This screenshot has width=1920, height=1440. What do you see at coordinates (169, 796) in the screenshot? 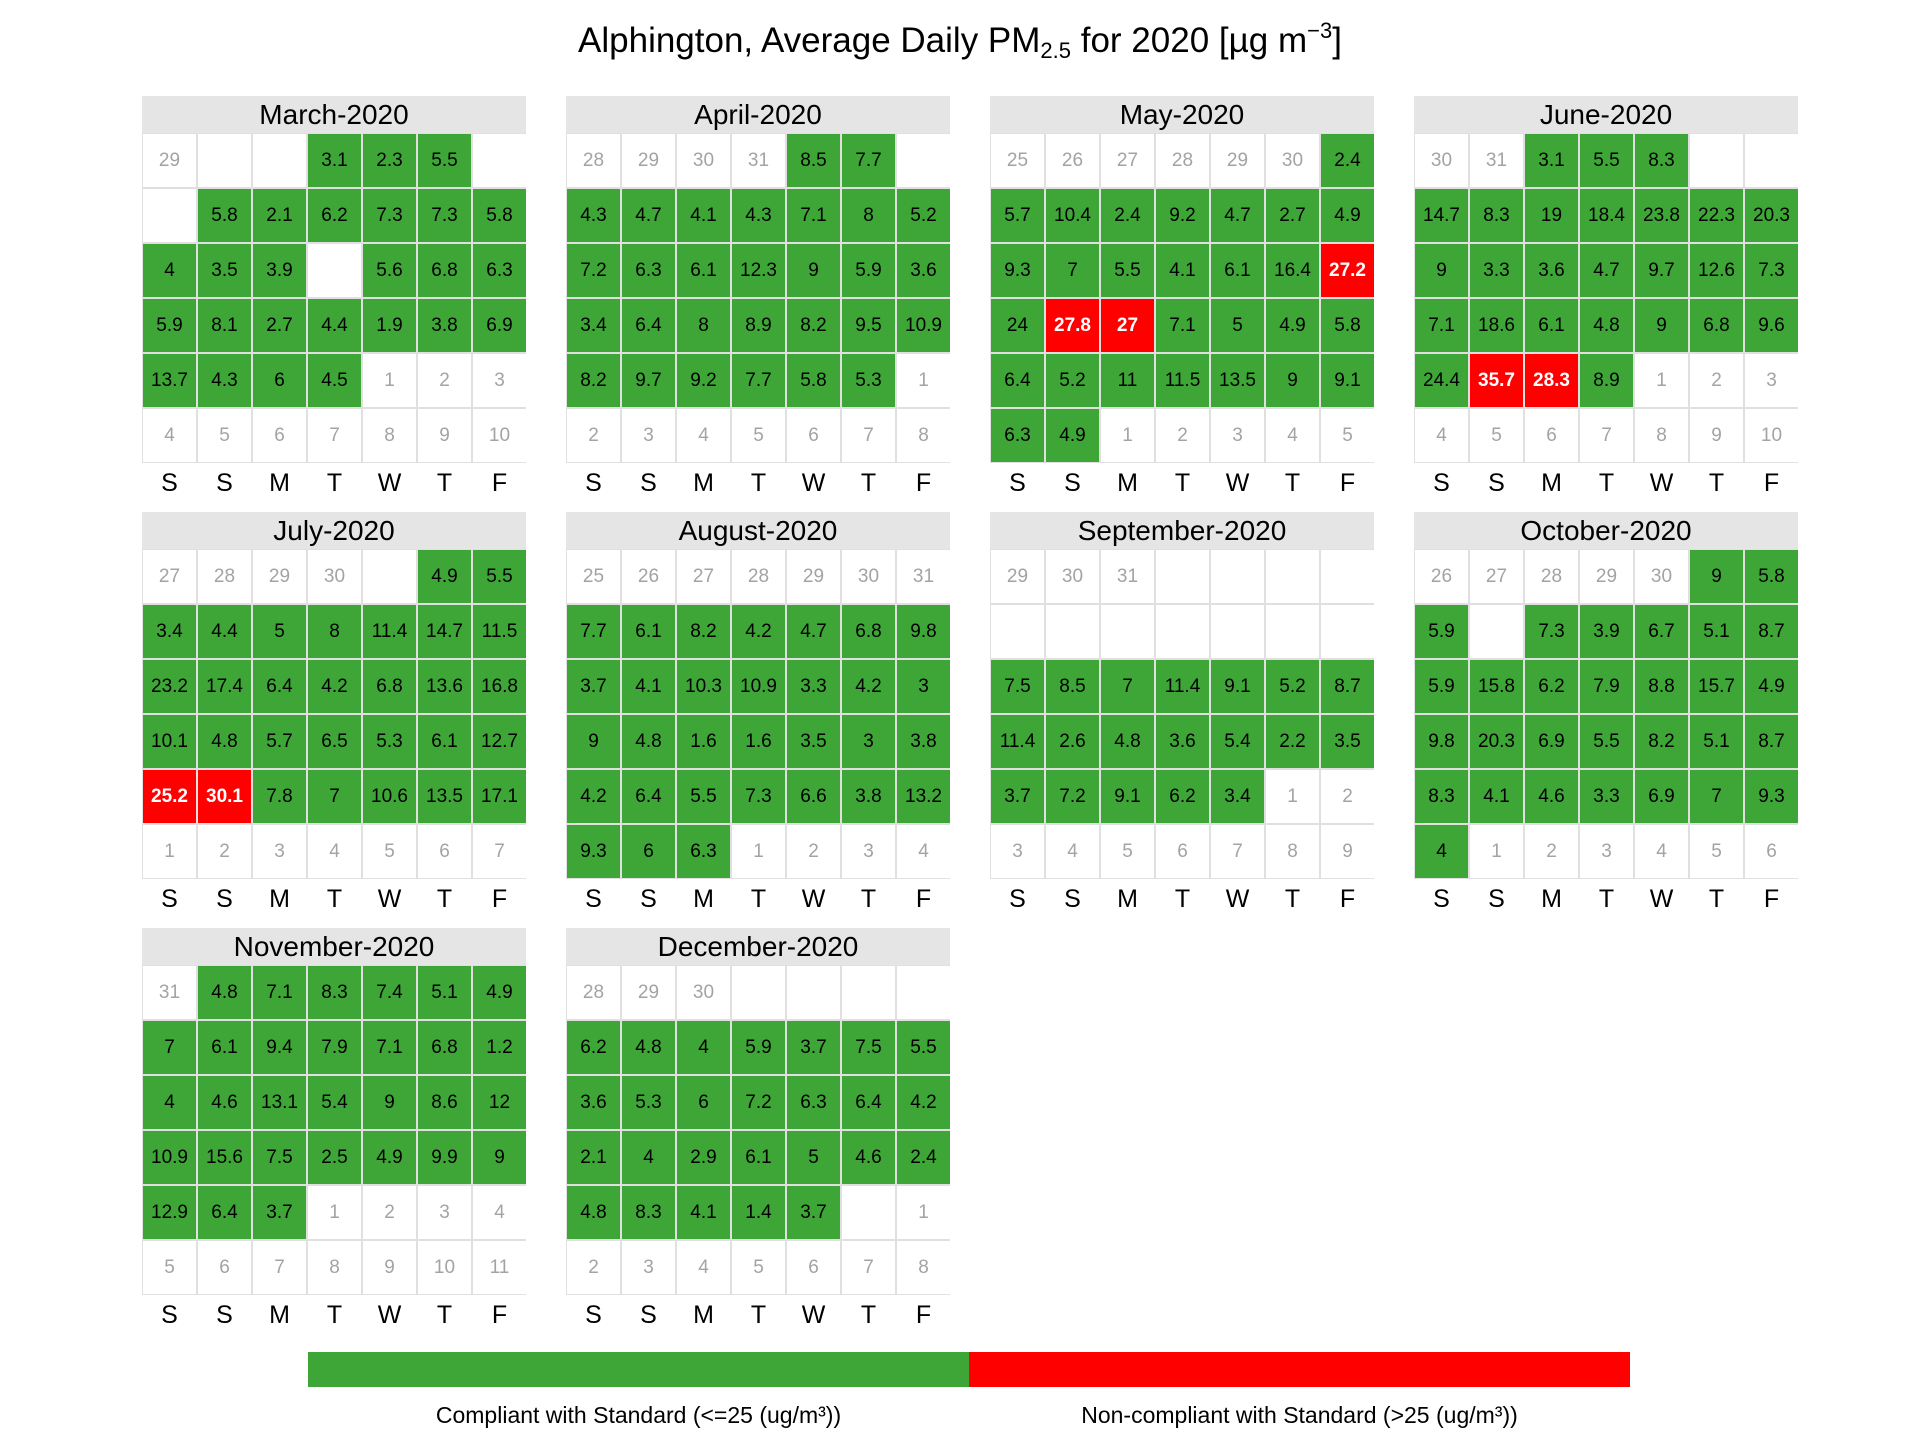
I see `day-cell: 25.2` at bounding box center [169, 796].